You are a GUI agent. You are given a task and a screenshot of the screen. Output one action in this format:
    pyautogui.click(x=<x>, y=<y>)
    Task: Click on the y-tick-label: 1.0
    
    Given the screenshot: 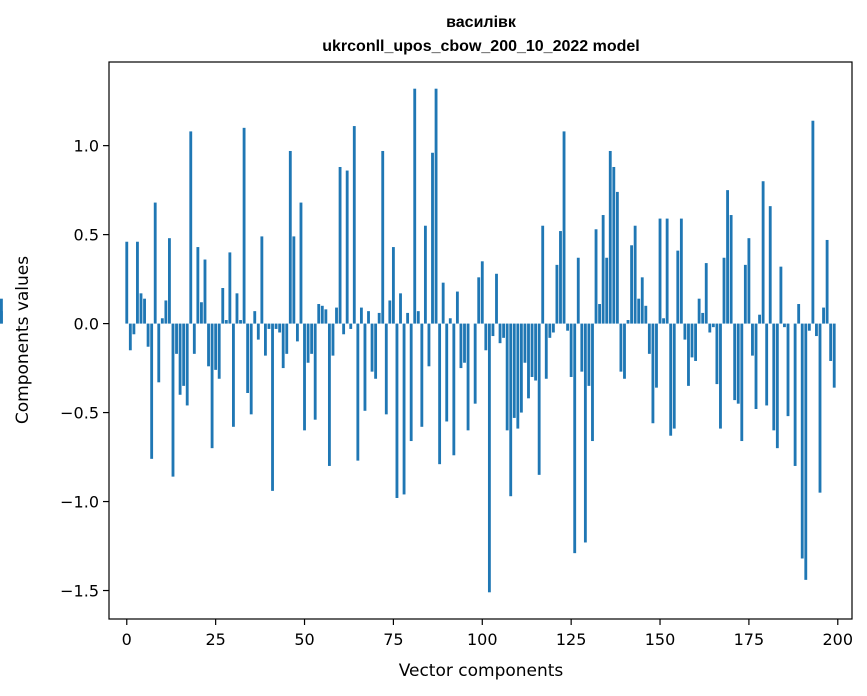 What is the action you would take?
    pyautogui.click(x=86, y=146)
    